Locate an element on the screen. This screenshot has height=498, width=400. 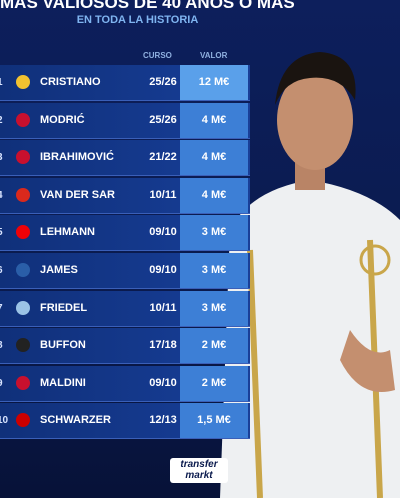
table-row: 7 FRIEDEL 10/113 M€ is located at coordinates (125, 308).